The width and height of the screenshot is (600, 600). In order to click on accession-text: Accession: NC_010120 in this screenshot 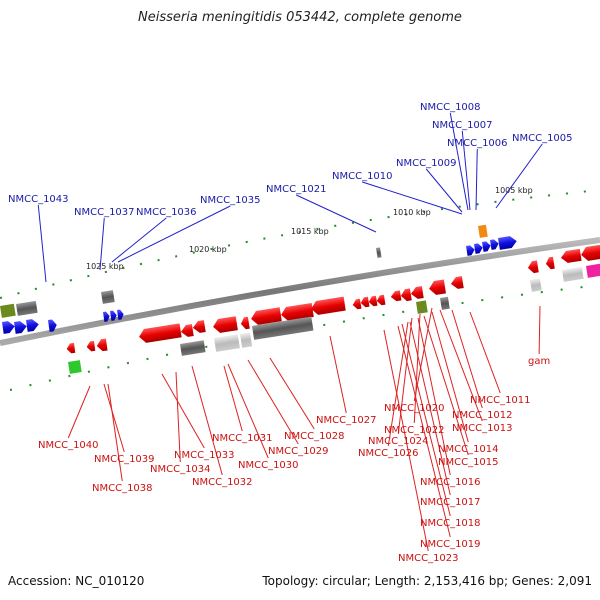, I will do `click(76, 581)`.